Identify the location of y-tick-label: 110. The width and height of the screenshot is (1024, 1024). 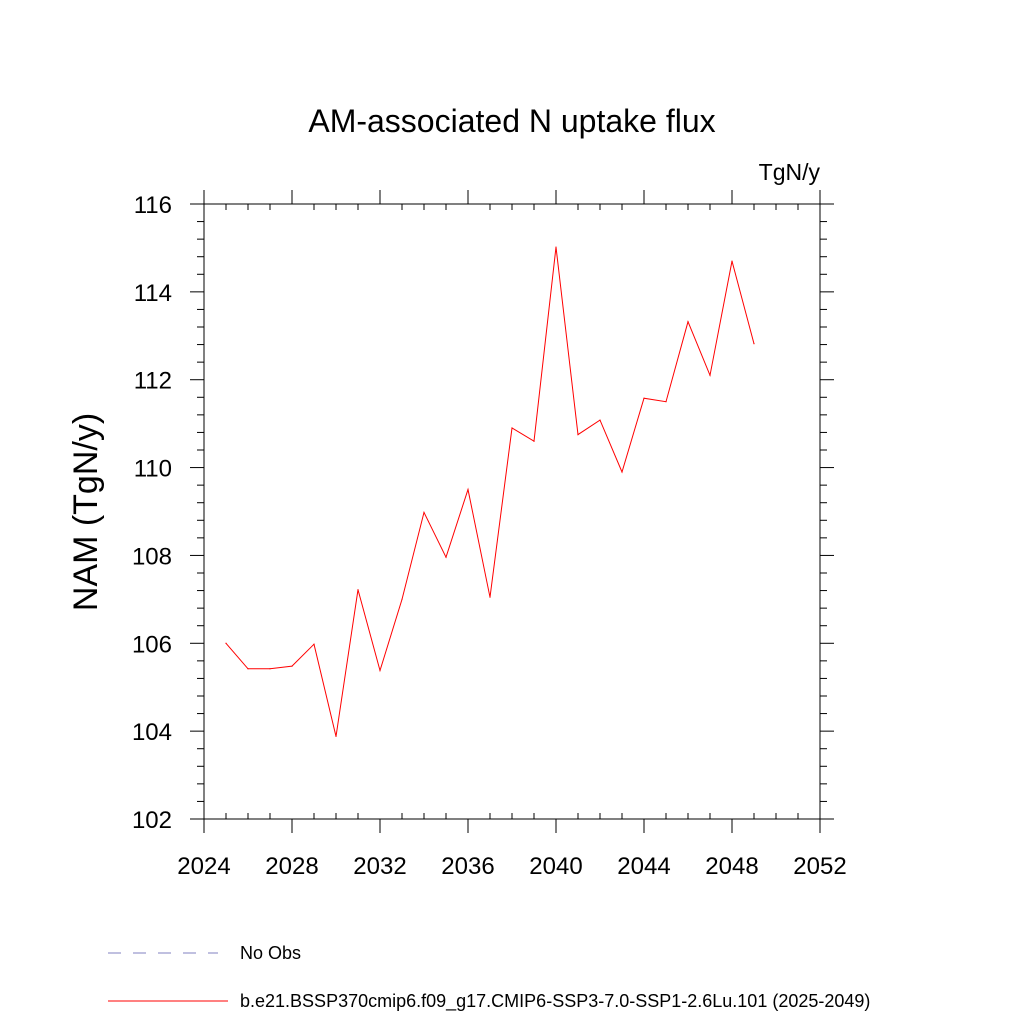
(153, 469).